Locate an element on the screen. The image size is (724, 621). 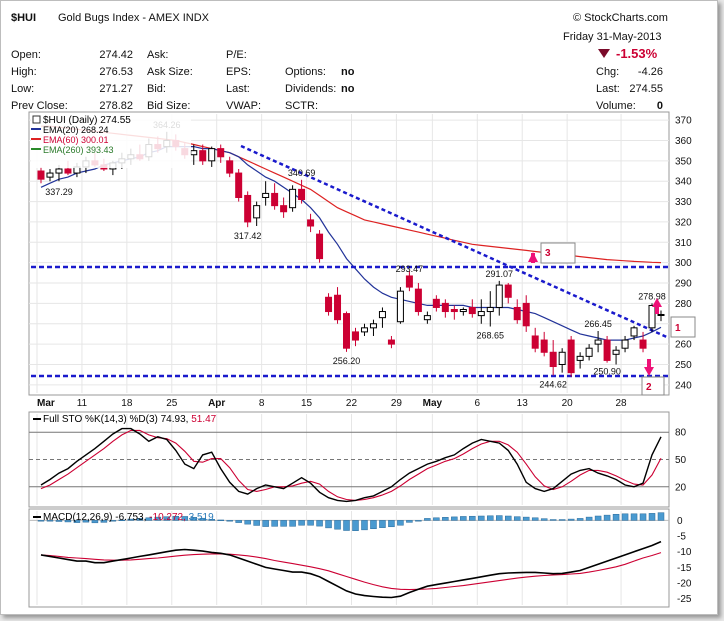
legend-main: $HUI (Daily) 274.55 is located at coordinates (87, 120).